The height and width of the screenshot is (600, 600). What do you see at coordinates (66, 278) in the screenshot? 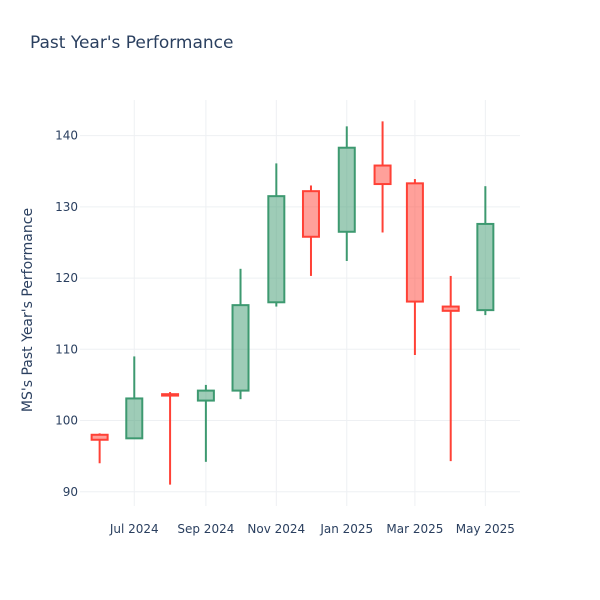
I see `y-tick-label: 120` at bounding box center [66, 278].